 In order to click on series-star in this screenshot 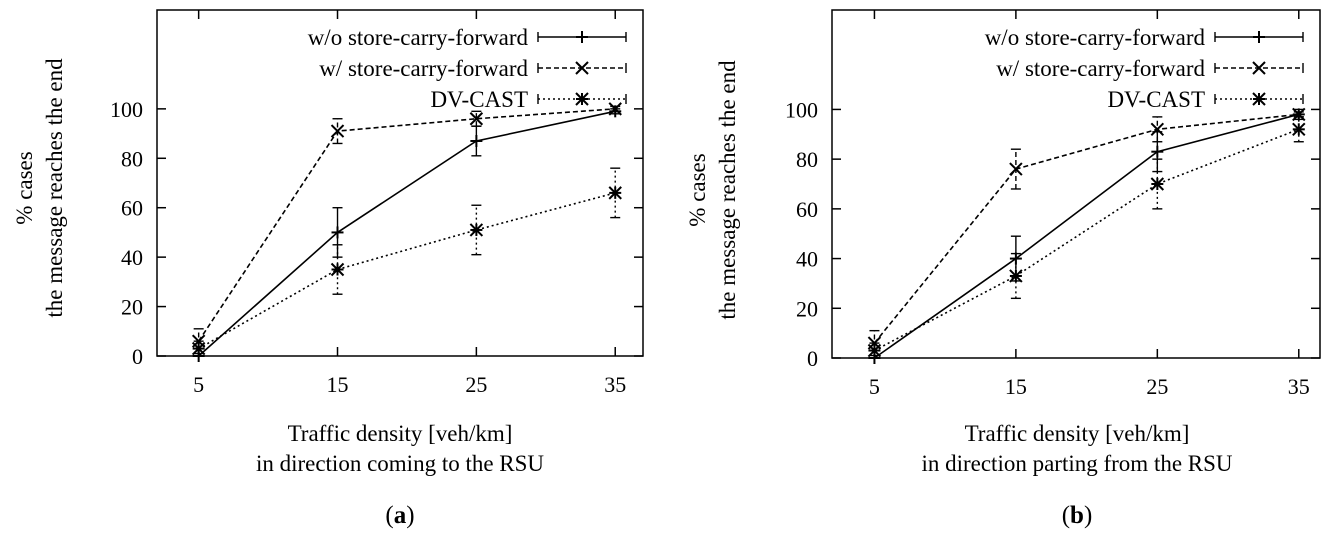, I will do `click(406, 262)`.